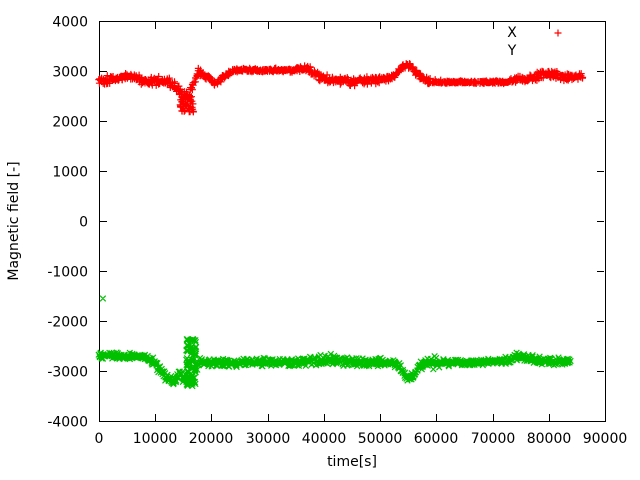  What do you see at coordinates (83, 223) in the screenshot?
I see `y-tick-label: 0` at bounding box center [83, 223].